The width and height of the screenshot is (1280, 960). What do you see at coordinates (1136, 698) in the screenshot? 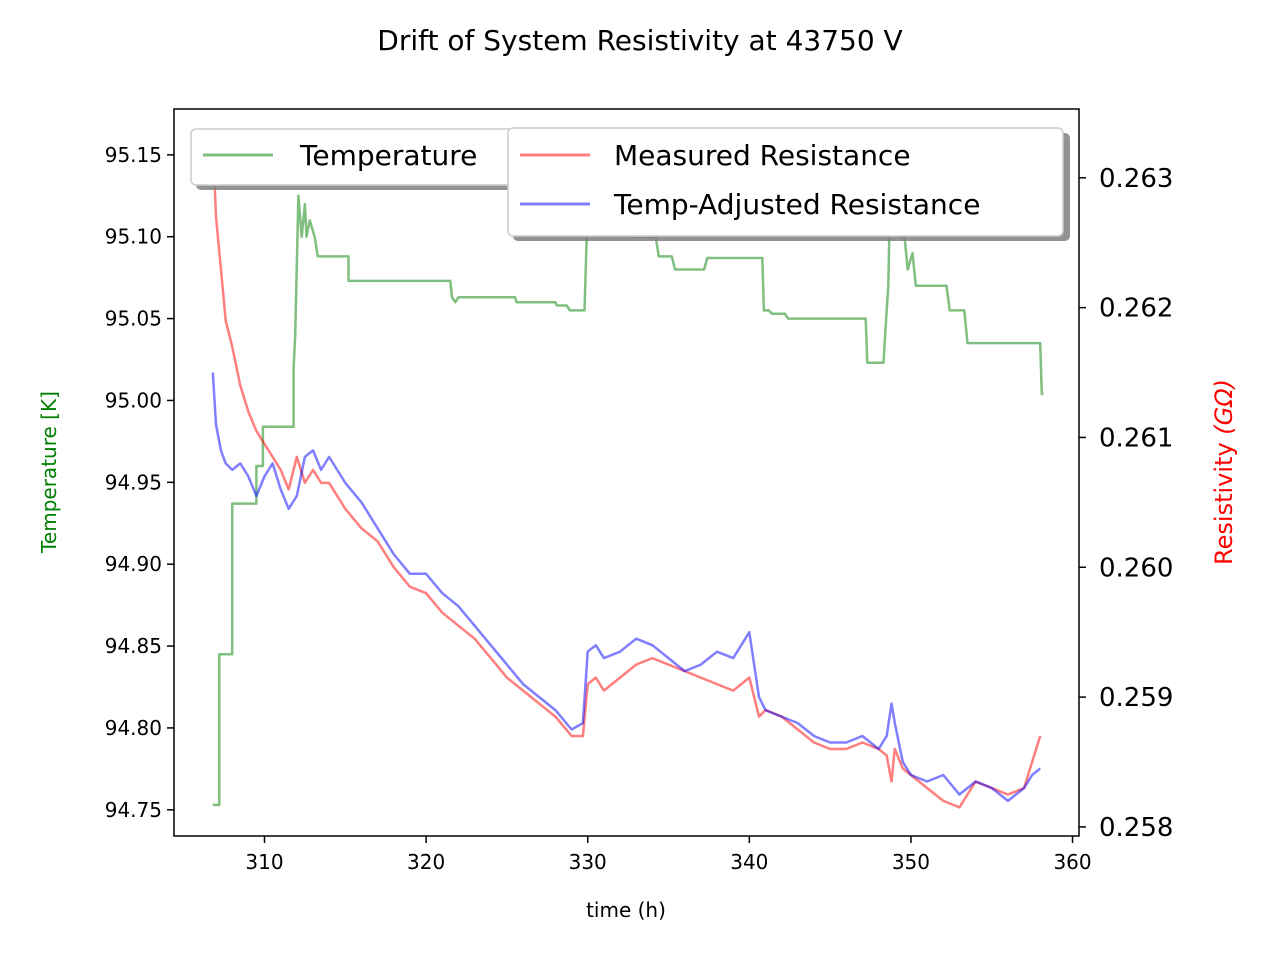
I see `y-tick-label-right: 0.259` at bounding box center [1136, 698].